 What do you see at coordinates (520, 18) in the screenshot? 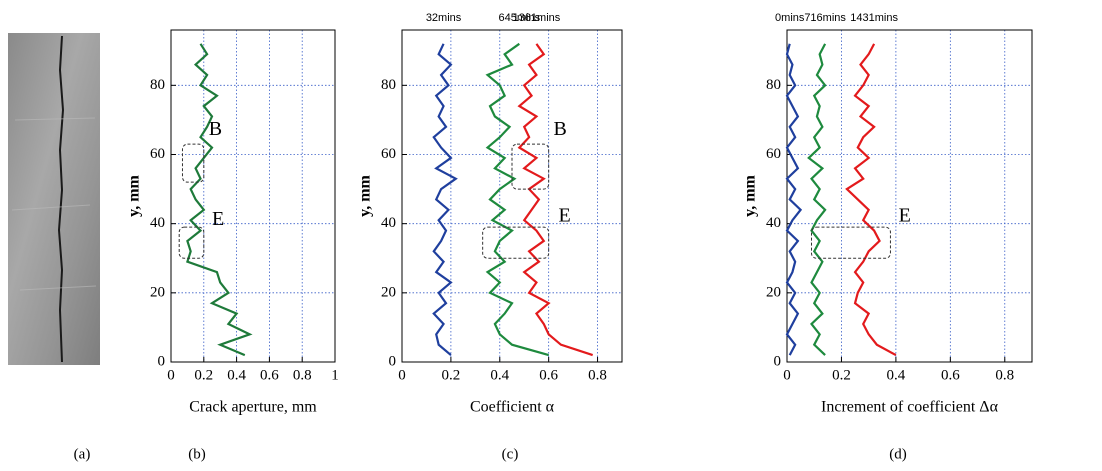
I see `series-label: 645mins` at bounding box center [520, 18].